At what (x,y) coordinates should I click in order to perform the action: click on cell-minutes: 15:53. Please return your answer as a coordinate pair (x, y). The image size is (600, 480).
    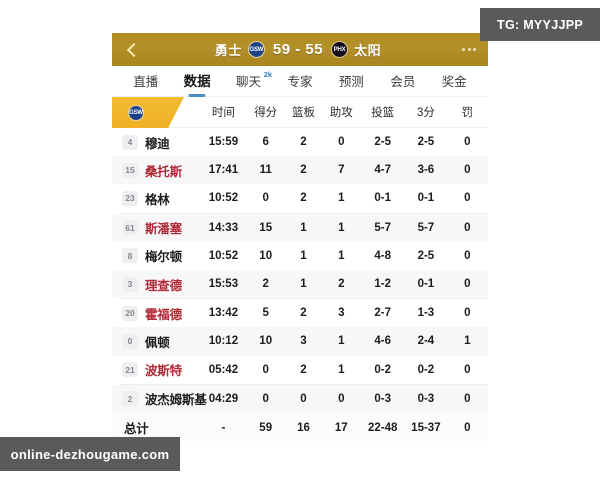
    Looking at the image, I should click on (223, 284).